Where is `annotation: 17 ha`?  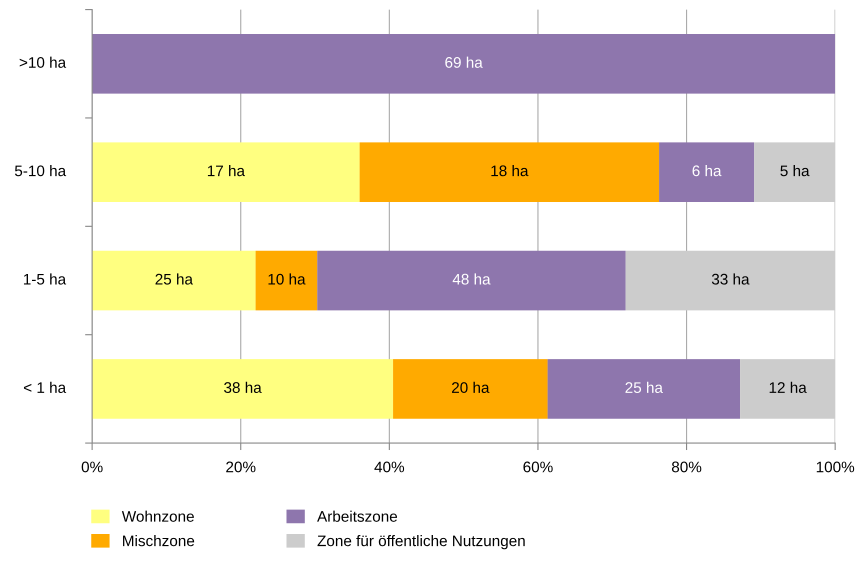
annotation: 17 ha is located at coordinates (226, 170).